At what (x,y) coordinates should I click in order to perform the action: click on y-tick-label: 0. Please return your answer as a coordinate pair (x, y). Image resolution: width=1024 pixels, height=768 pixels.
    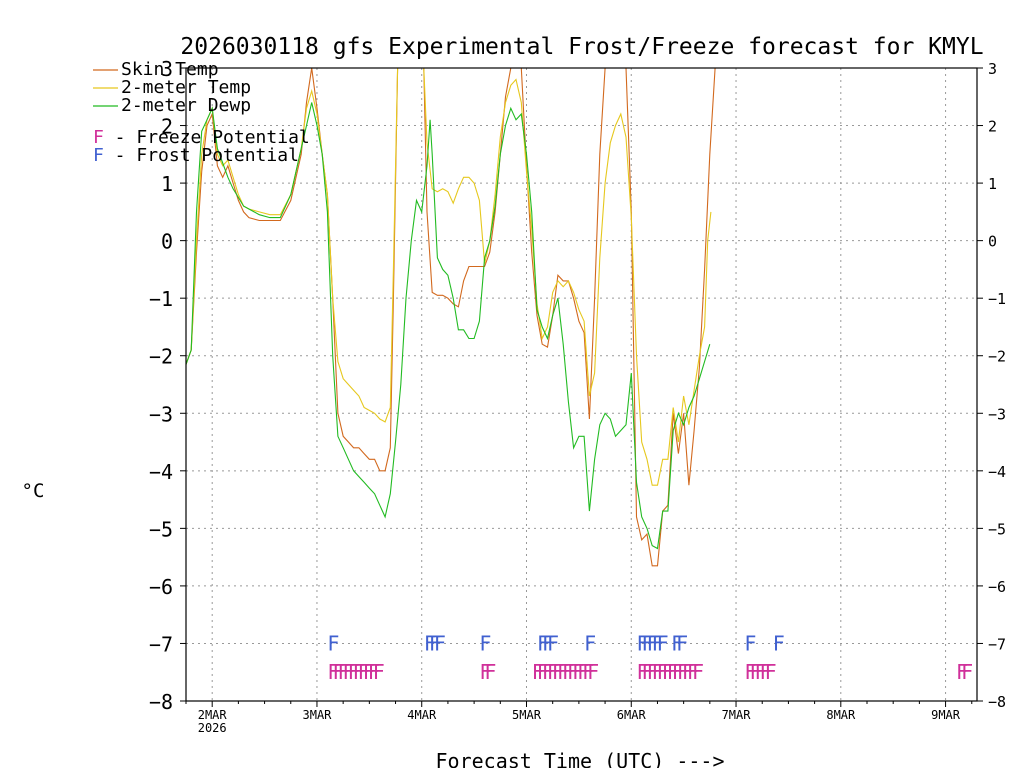
    Looking at the image, I should click on (167, 242).